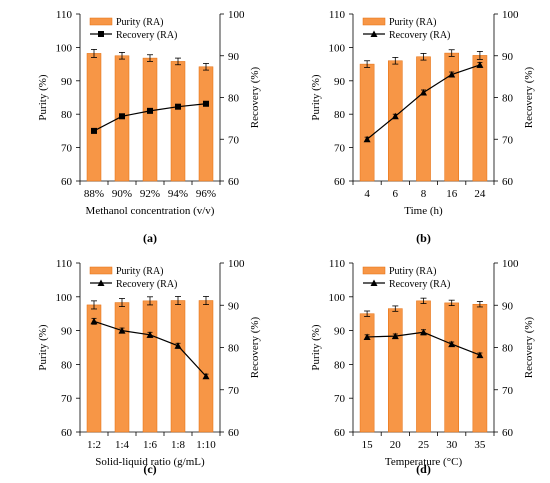  I want to click on x-tick-label: 6, so click(396, 194).